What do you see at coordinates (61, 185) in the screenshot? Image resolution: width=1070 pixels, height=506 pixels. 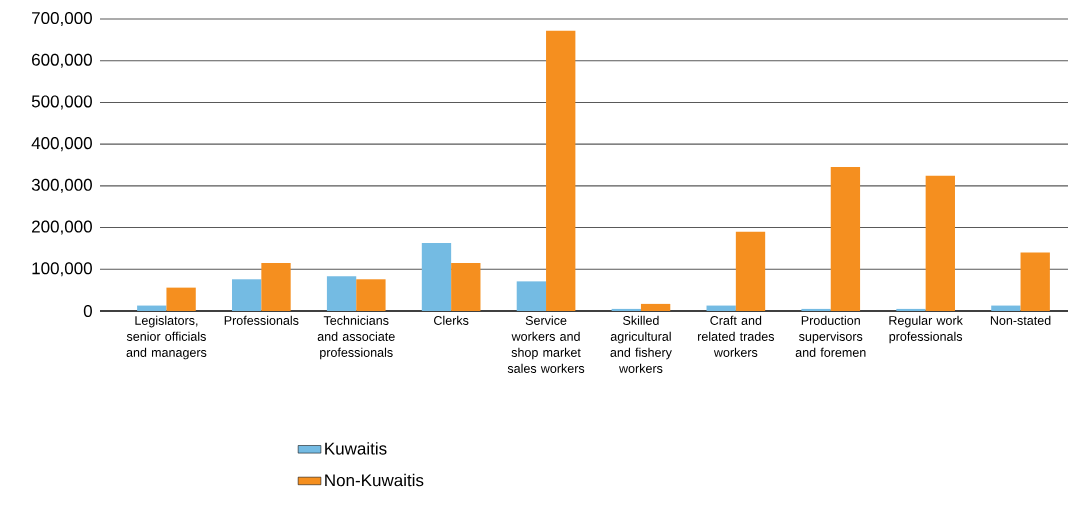 I see `y-tick-label: 300,000` at bounding box center [61, 185].